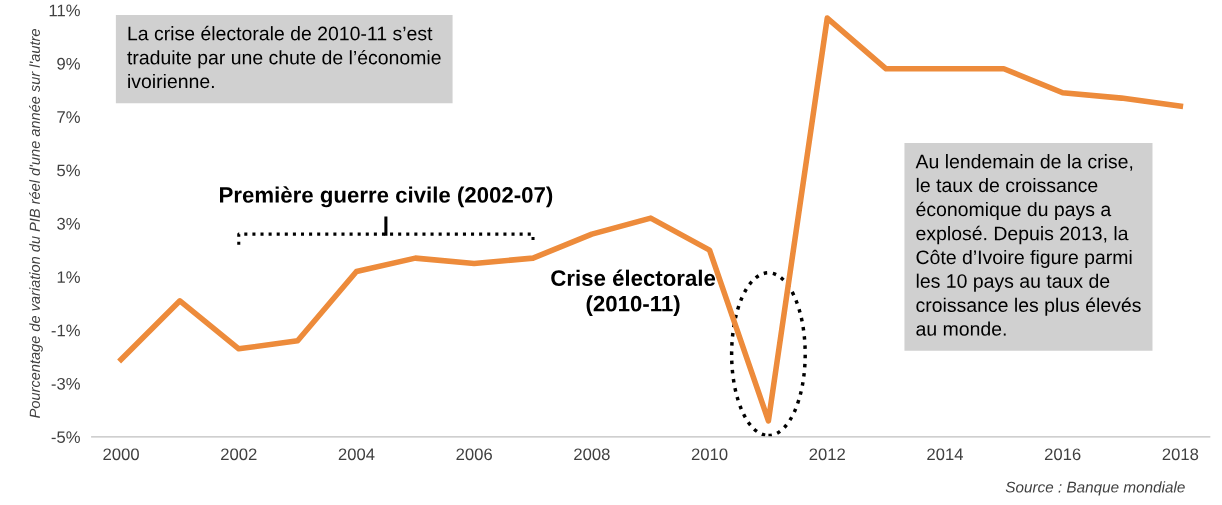 The image size is (1222, 505). I want to click on x-tick-label: 2000, so click(121, 454).